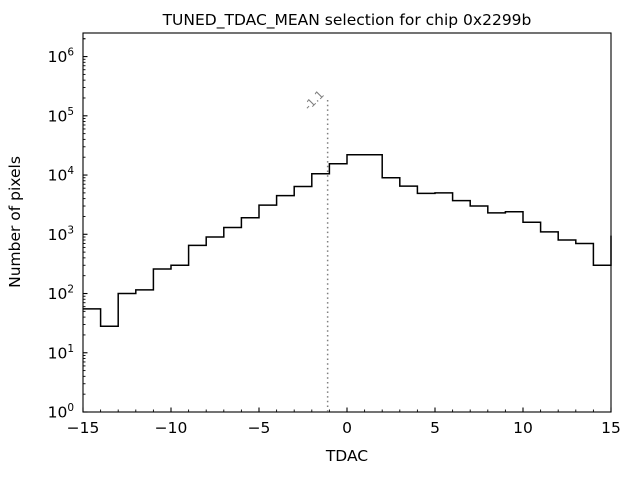  What do you see at coordinates (315, 249) in the screenshot?
I see `annotation-group: -1.1` at bounding box center [315, 249].